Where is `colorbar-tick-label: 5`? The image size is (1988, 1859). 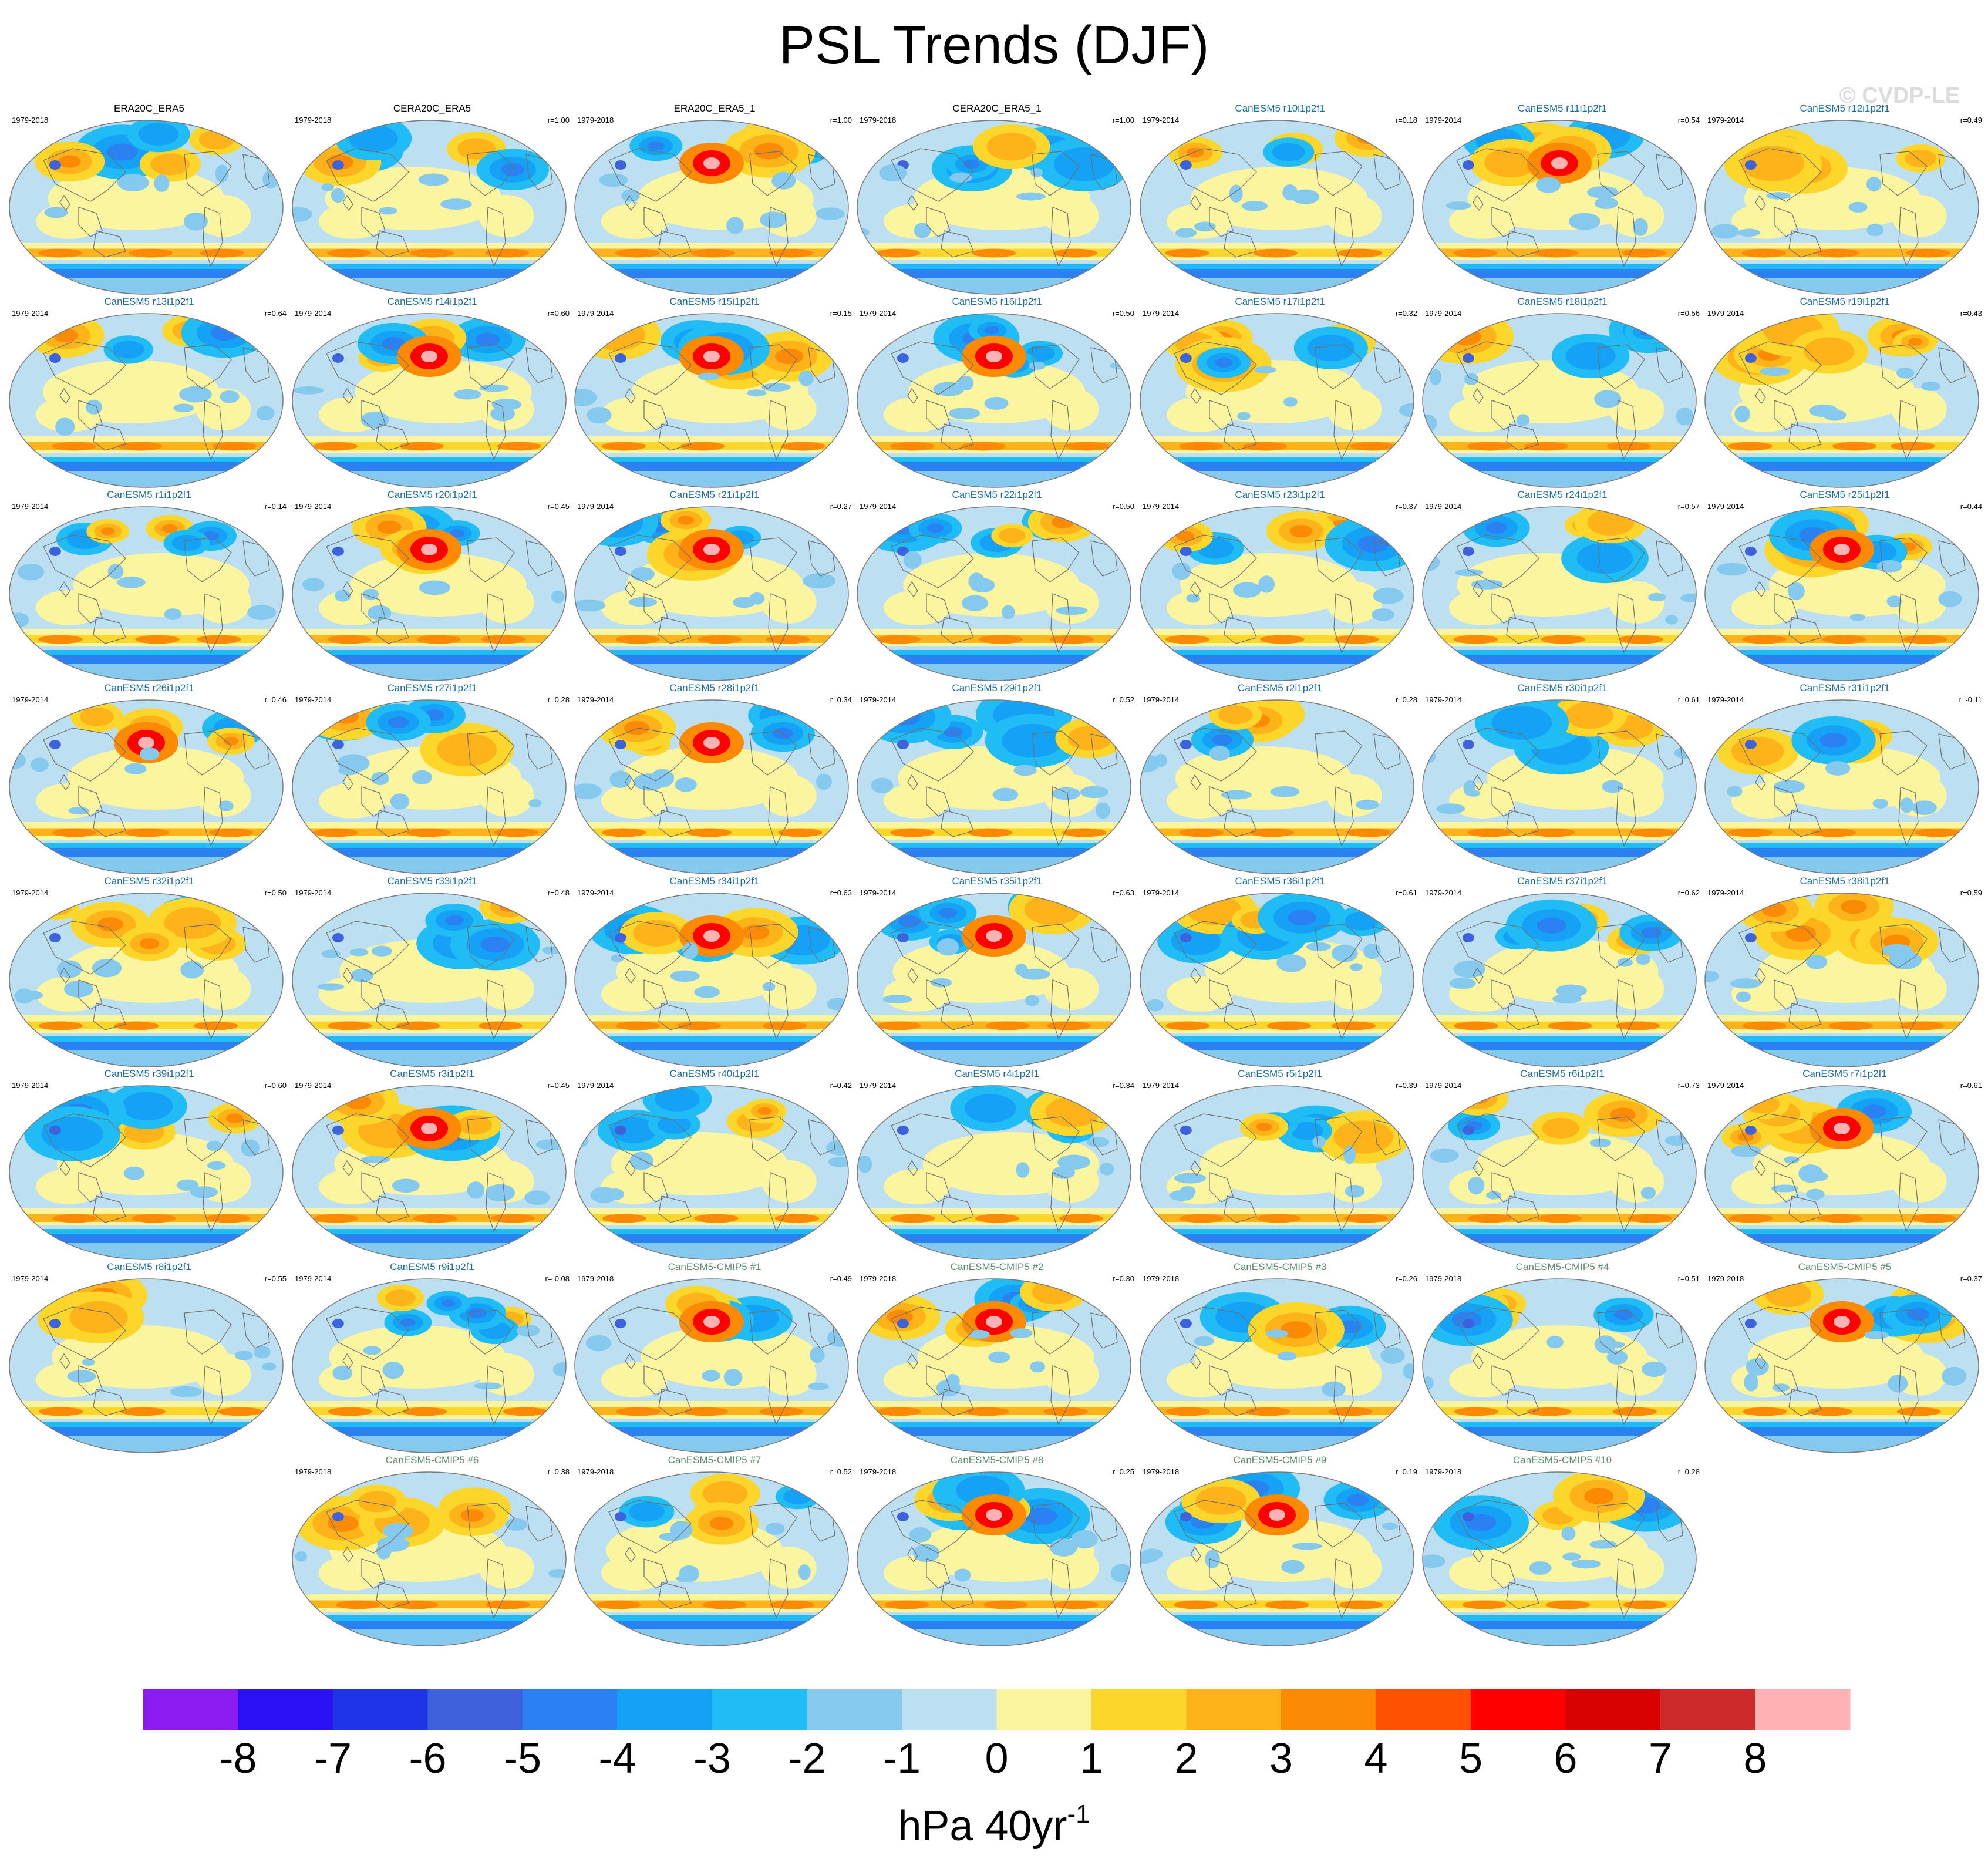 colorbar-tick-label: 5 is located at coordinates (1471, 1758).